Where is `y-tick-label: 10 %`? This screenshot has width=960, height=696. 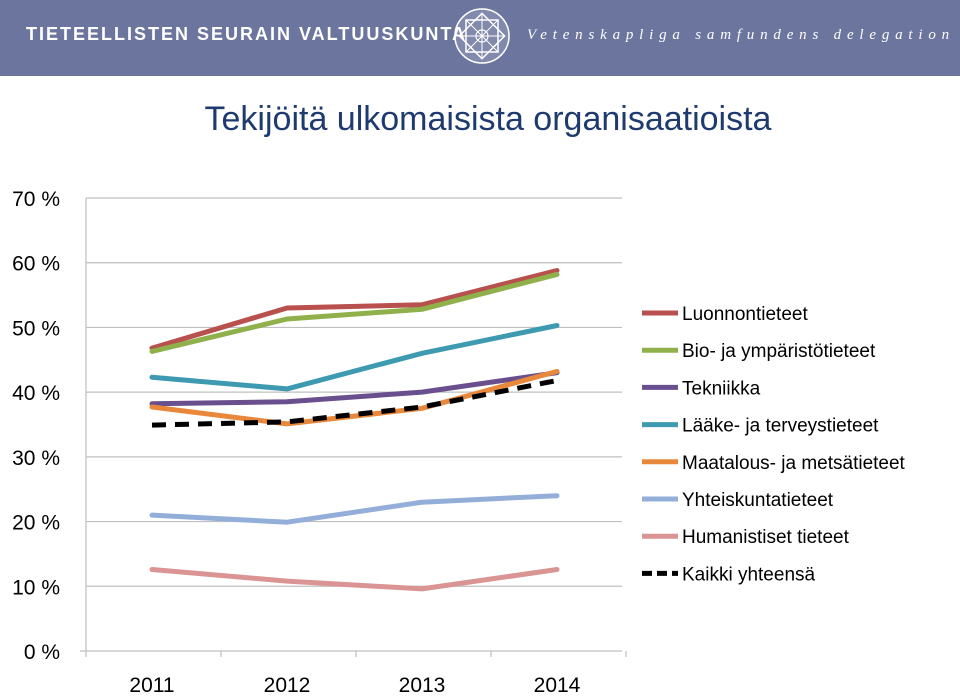 y-tick-label: 10 % is located at coordinates (36, 587).